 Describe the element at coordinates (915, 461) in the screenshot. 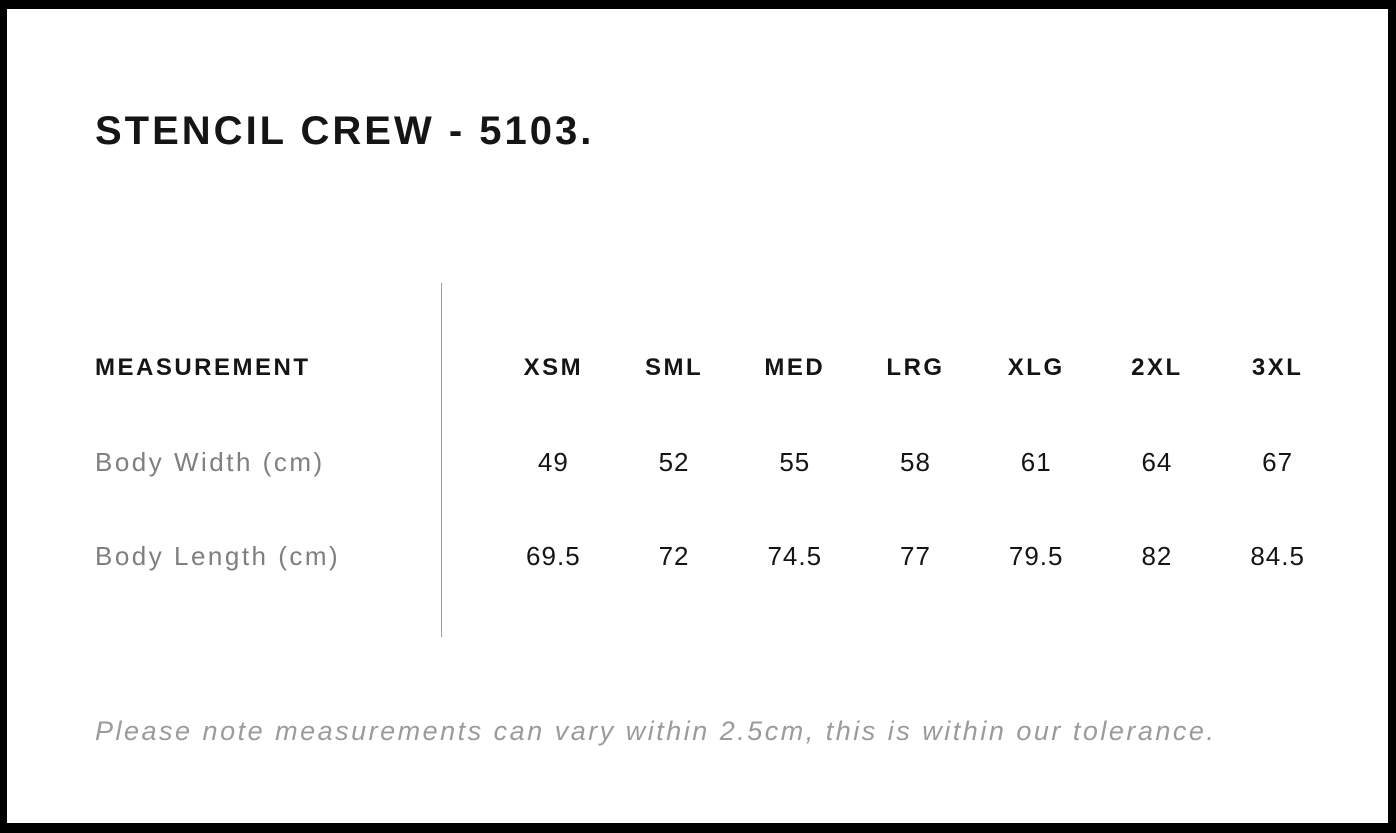

I see `body-width-lrg: 58` at that location.